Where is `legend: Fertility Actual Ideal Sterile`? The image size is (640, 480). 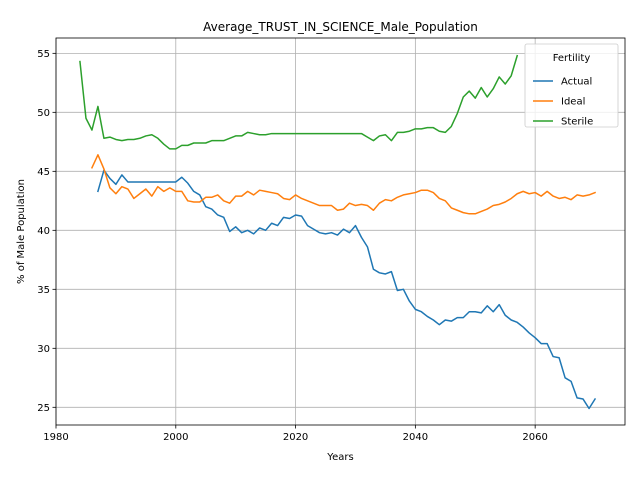 legend: Fertility Actual Ideal Sterile is located at coordinates (571, 85).